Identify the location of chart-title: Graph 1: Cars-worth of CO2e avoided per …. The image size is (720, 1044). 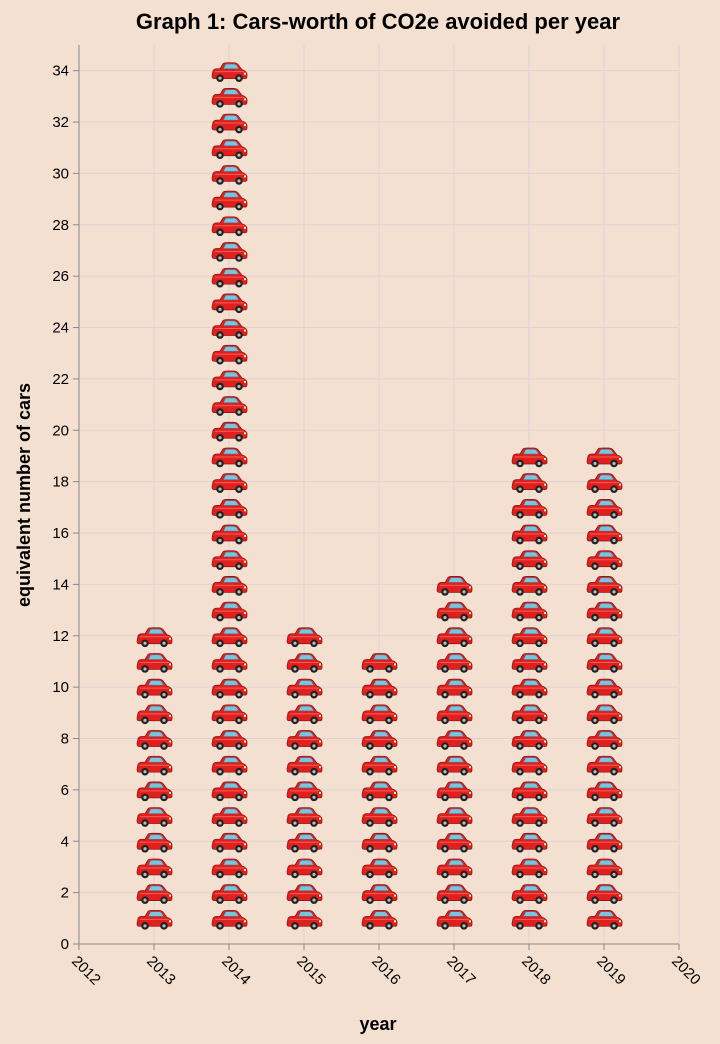
(378, 21).